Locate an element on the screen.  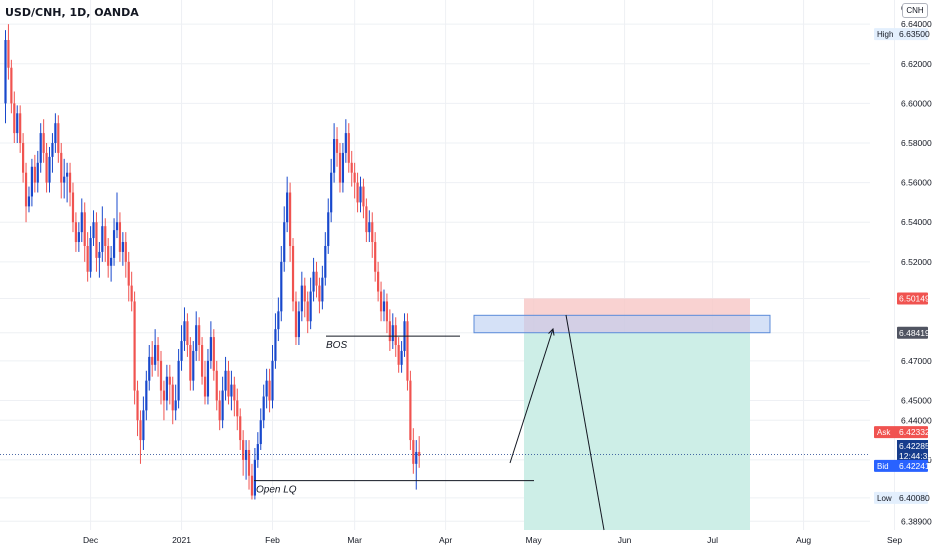
currency-button: CNH is located at coordinates (915, 10).